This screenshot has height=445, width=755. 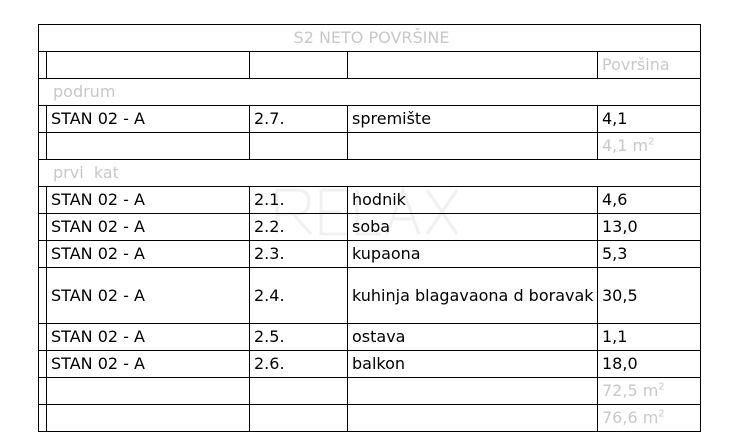 What do you see at coordinates (298, 254) in the screenshot?
I see `number-cell: 2.3.` at bounding box center [298, 254].